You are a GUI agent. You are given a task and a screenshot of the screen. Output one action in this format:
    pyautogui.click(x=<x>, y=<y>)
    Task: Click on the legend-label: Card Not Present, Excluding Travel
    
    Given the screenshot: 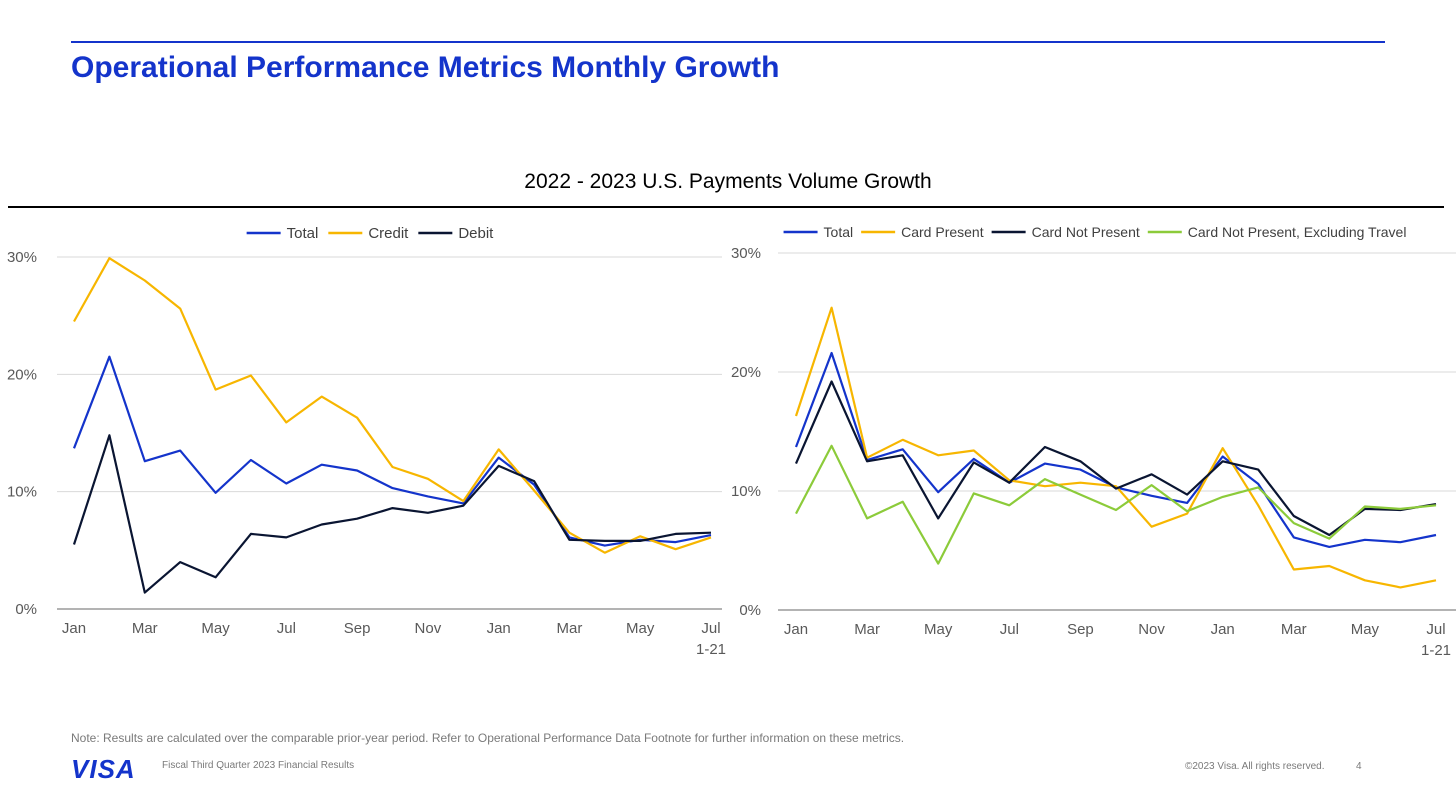 What is the action you would take?
    pyautogui.click(x=1297, y=232)
    